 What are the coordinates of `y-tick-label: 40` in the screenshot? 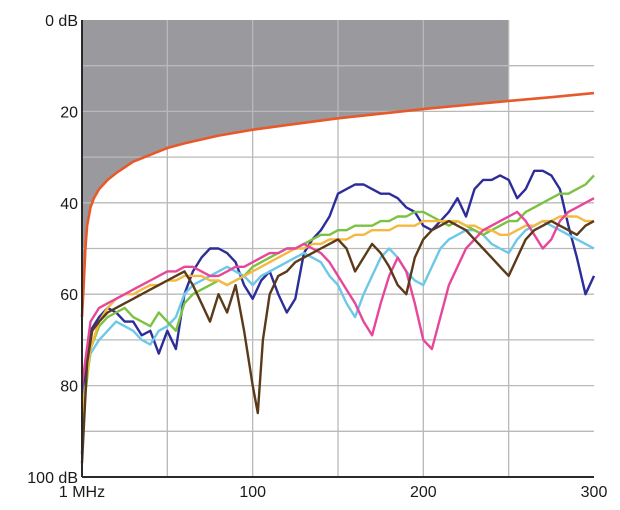 It's located at (69, 204).